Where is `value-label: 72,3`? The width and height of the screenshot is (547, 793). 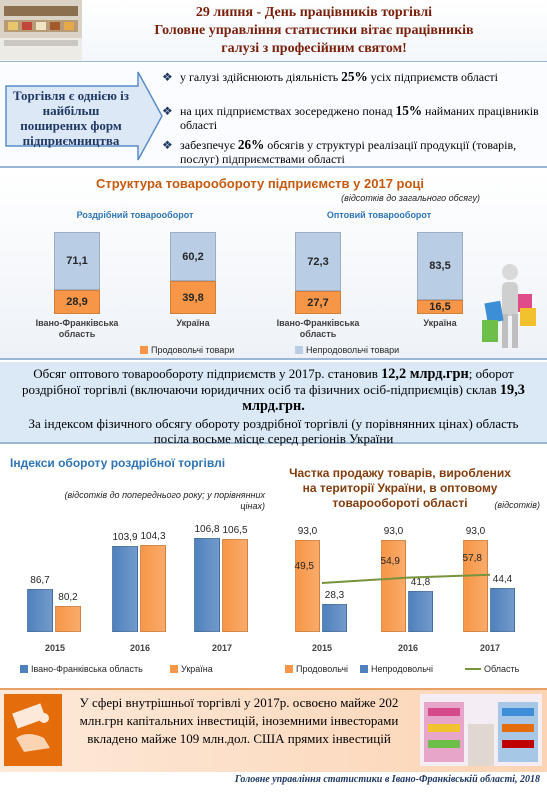 value-label: 72,3 is located at coordinates (318, 261).